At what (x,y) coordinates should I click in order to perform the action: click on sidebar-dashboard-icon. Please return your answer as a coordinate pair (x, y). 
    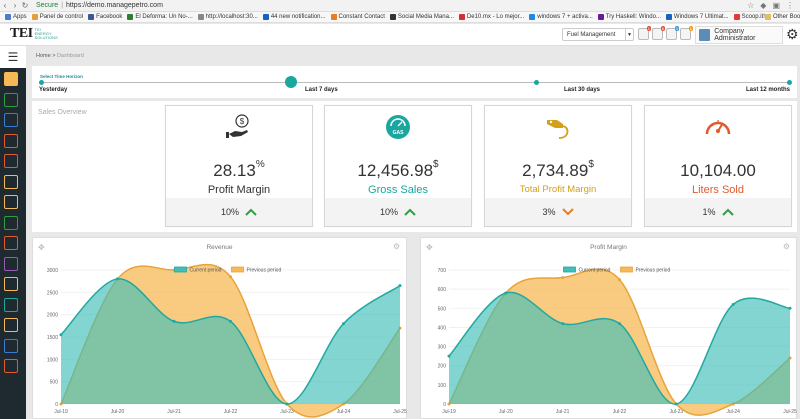
    Looking at the image, I should click on (11, 79).